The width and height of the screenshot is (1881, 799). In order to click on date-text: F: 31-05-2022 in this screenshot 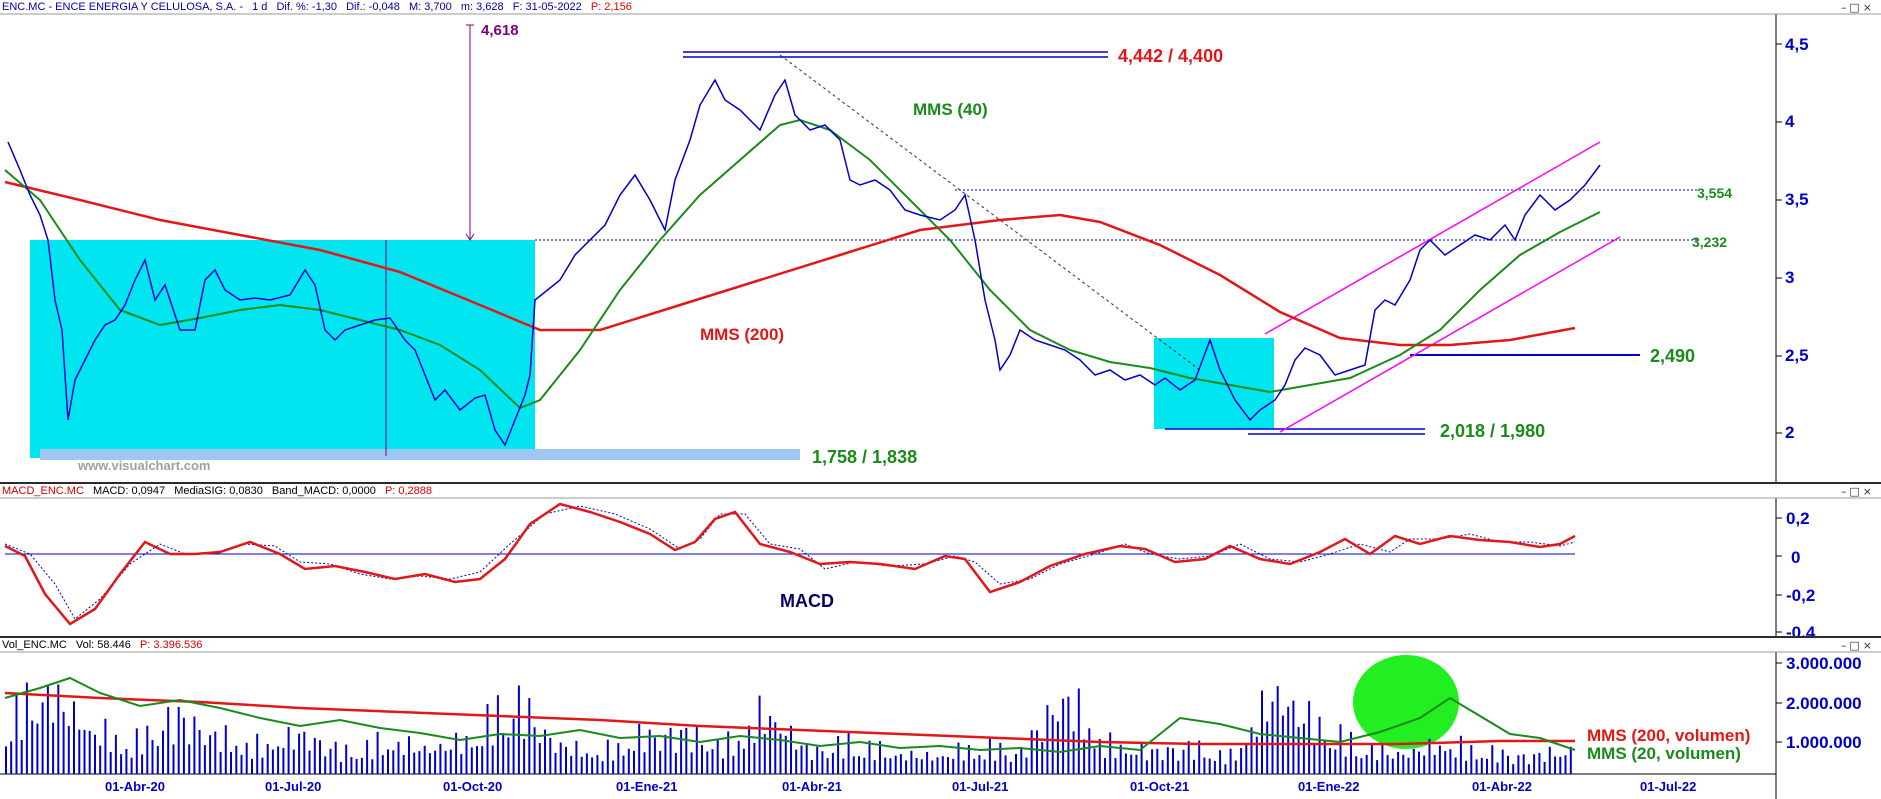, I will do `click(547, 7)`.